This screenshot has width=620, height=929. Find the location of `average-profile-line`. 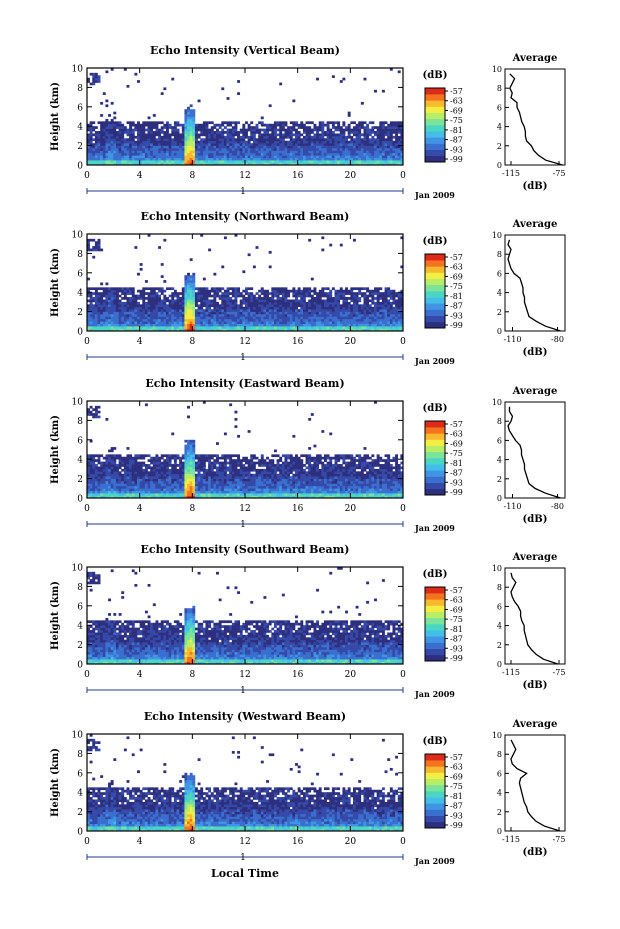

average-profile-line is located at coordinates (534, 618).